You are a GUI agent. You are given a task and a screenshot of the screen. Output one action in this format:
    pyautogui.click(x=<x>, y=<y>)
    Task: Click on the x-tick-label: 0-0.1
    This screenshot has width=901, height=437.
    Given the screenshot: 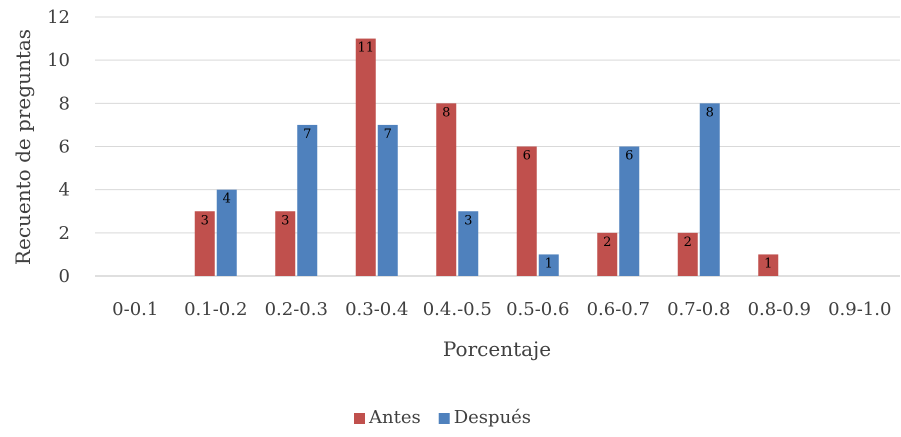 What is the action you would take?
    pyautogui.click(x=135, y=309)
    